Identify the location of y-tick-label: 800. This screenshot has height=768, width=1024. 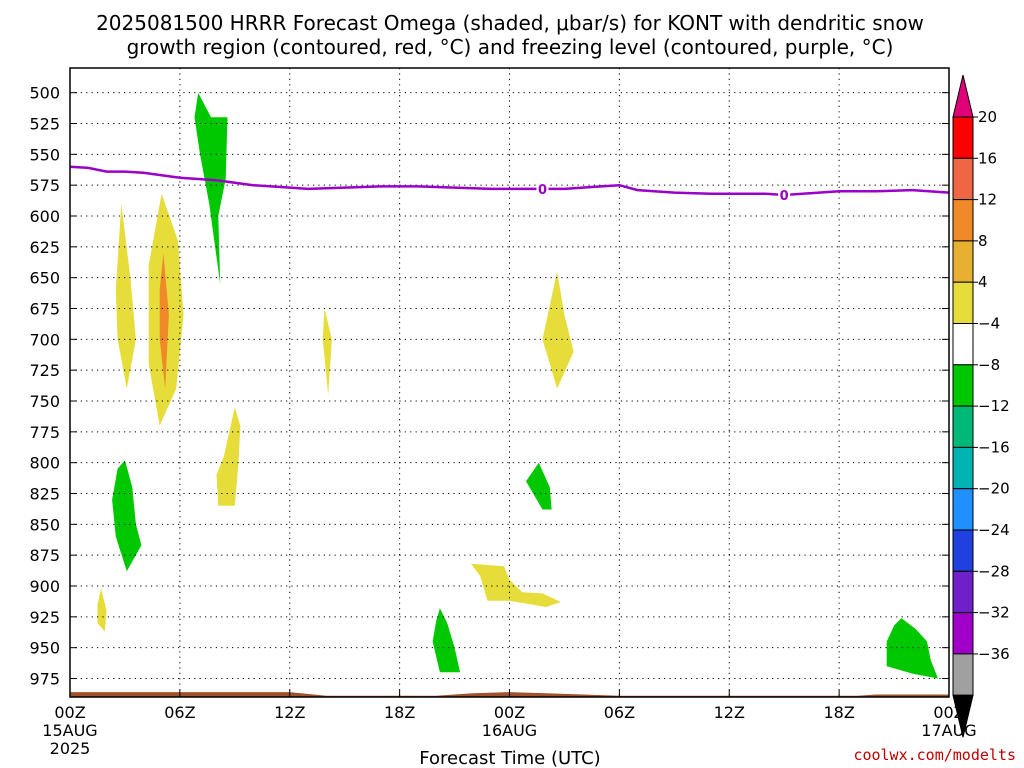
(44, 463).